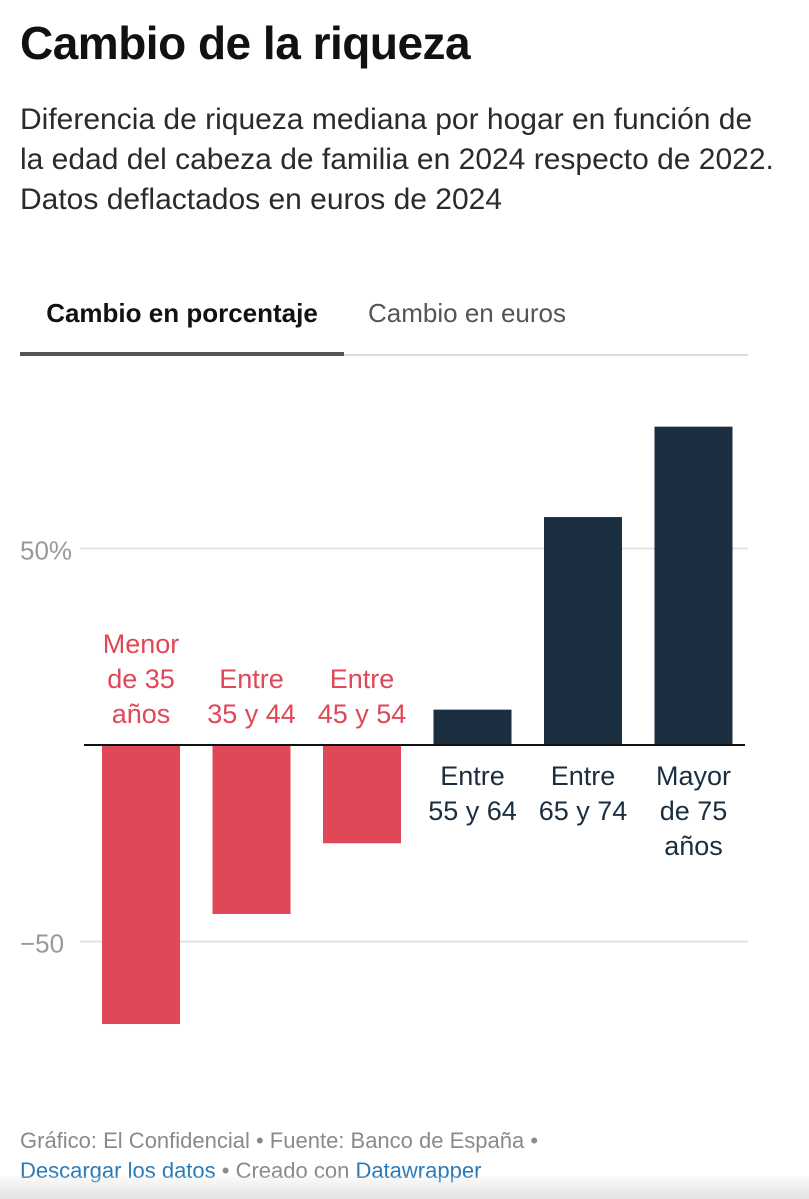  What do you see at coordinates (693, 811) in the screenshot?
I see `category-label: Mayor de 75 años` at bounding box center [693, 811].